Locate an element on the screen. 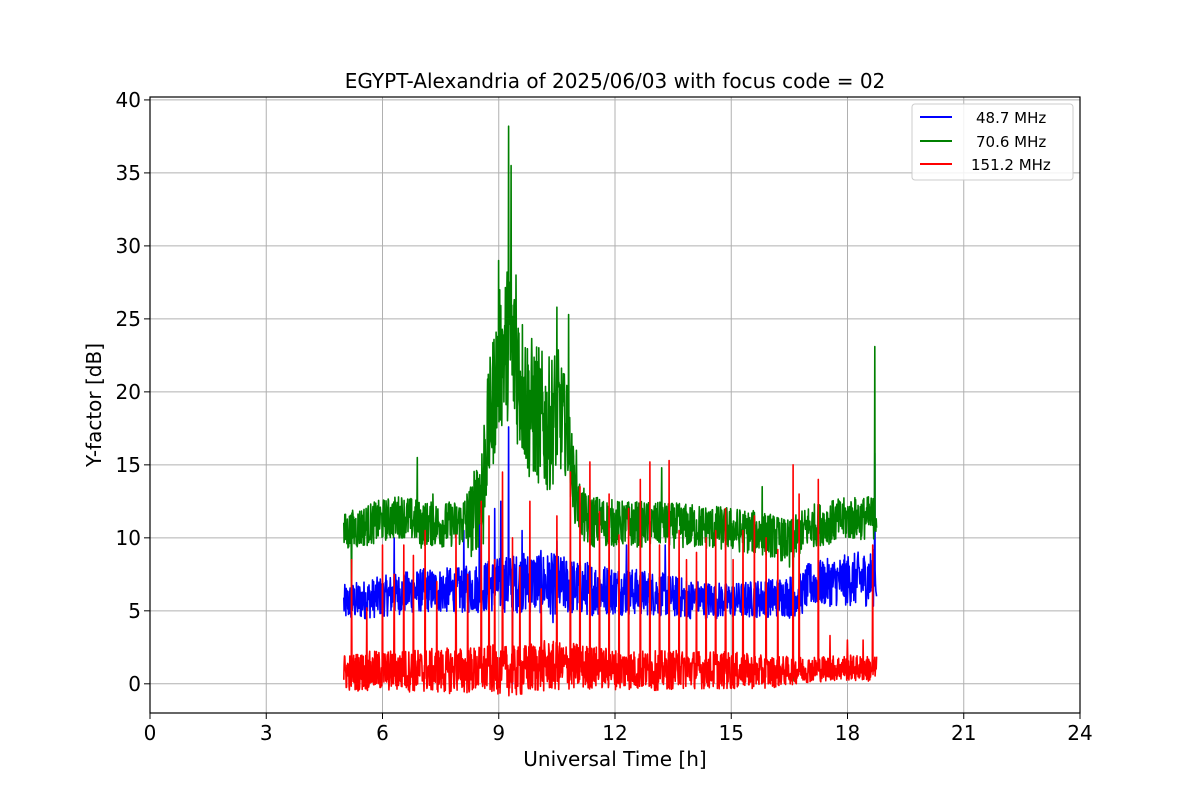 The height and width of the screenshot is (800, 1200). y-tick-label: 25 is located at coordinates (128, 319).